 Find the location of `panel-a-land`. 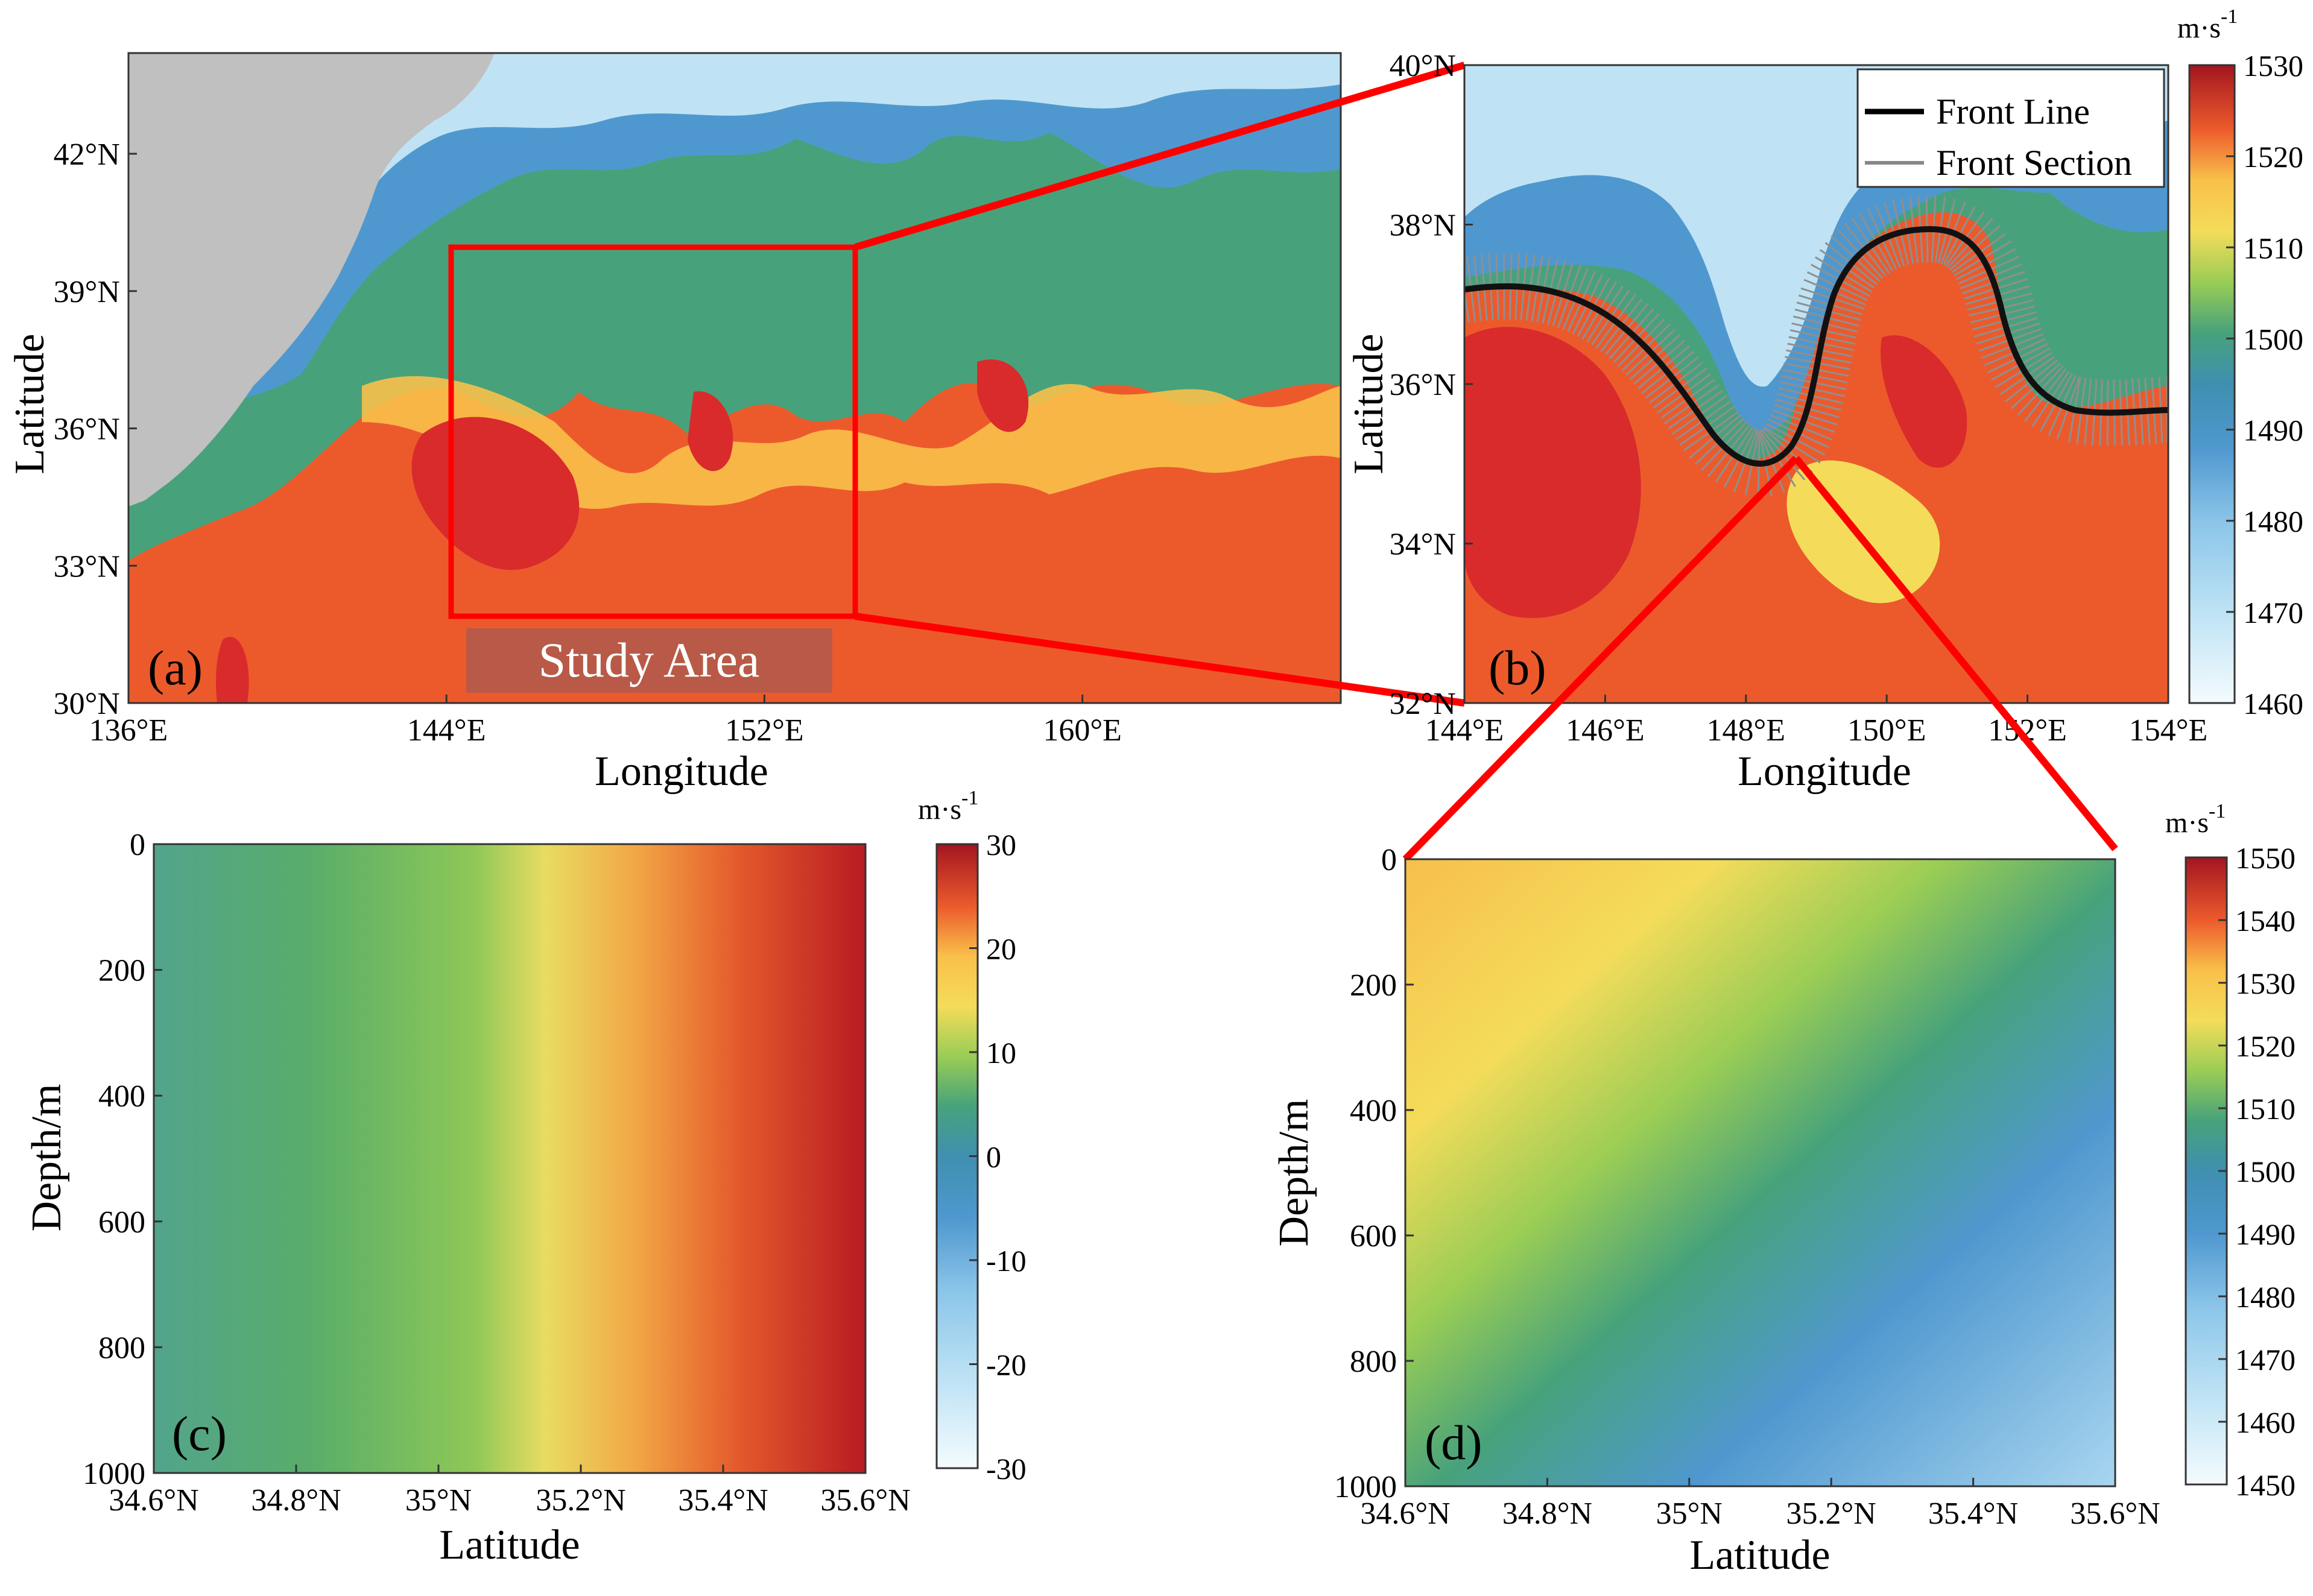

panel-a-land is located at coordinates (312, 280).